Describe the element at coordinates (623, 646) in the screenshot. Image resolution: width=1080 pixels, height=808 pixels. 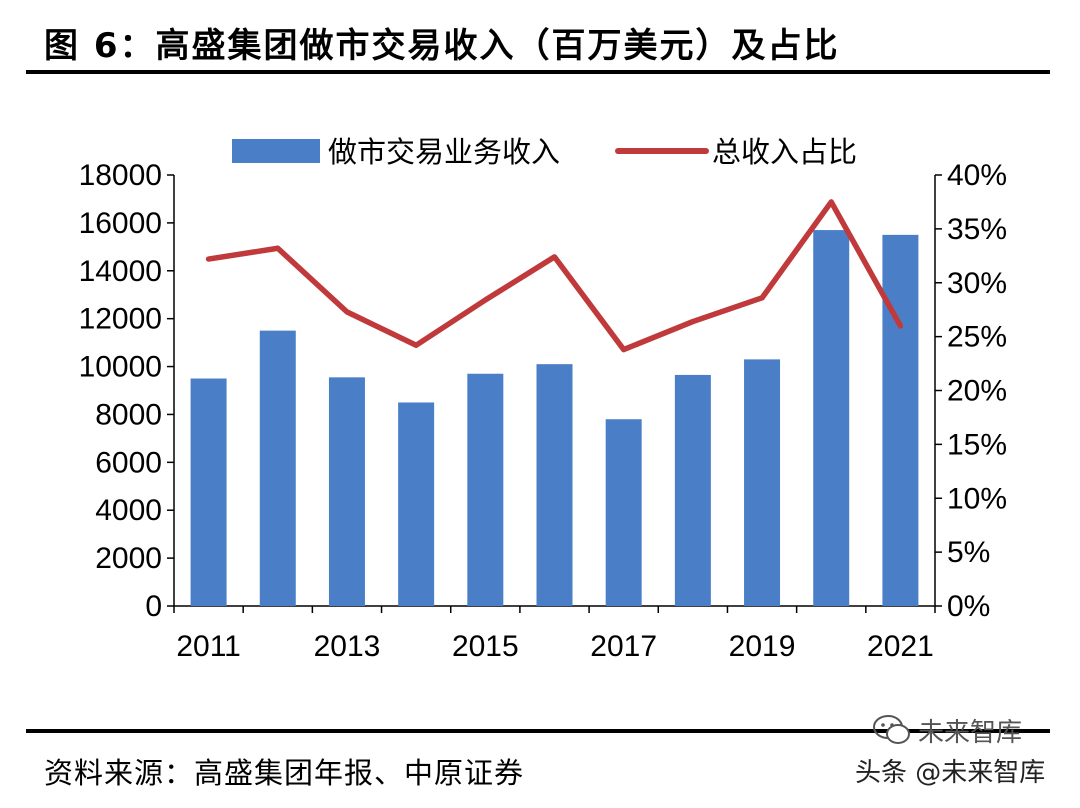
I see `x-tick-label: 2017` at that location.